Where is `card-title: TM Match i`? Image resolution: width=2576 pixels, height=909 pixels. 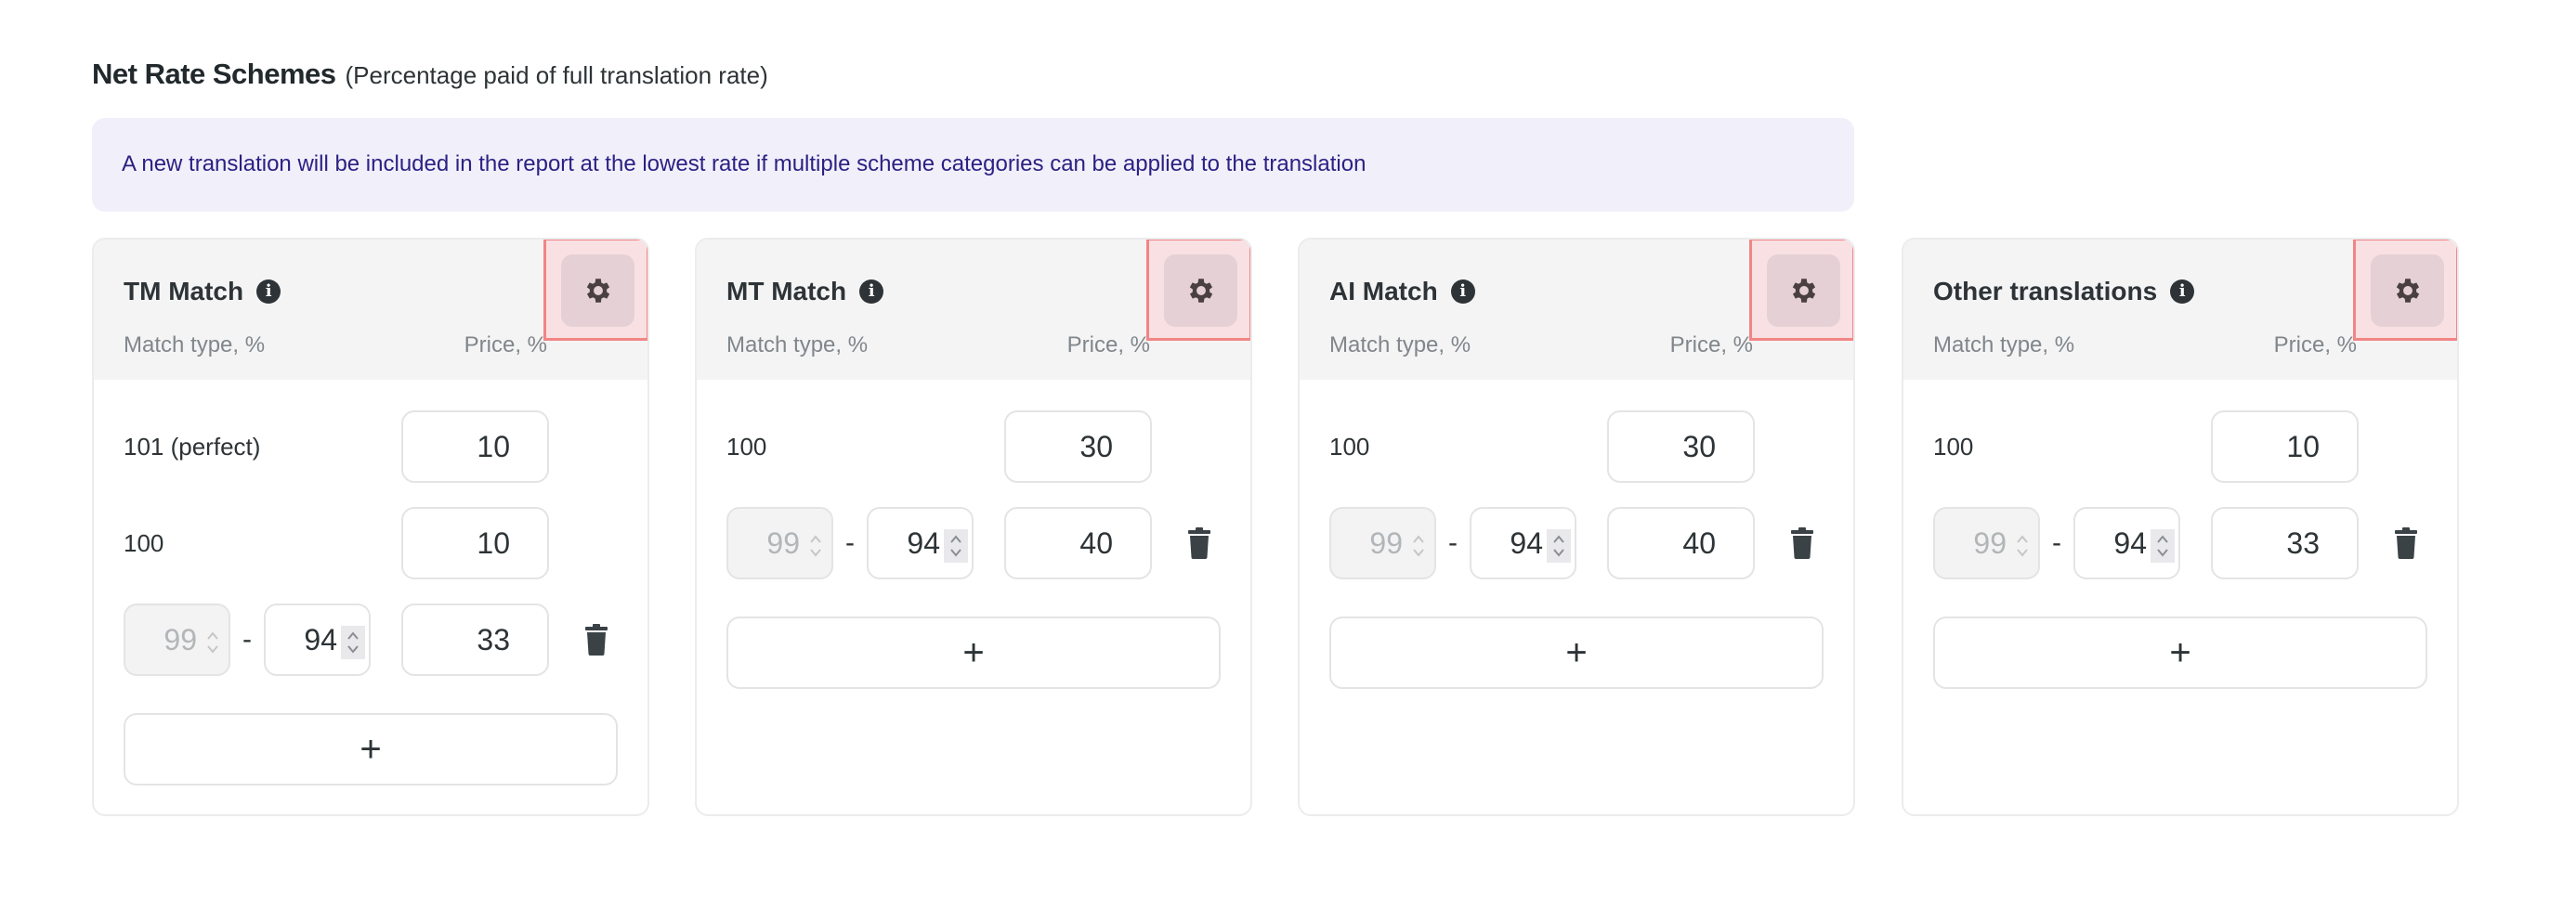 card-title: TM Match i is located at coordinates (203, 291).